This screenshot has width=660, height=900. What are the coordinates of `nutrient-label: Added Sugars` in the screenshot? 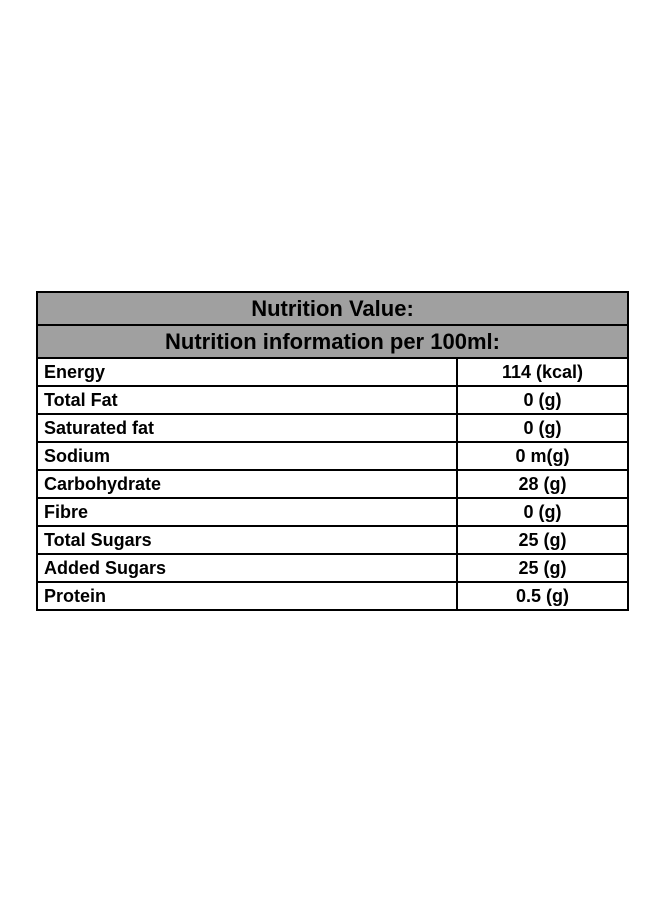 It's located at (247, 568).